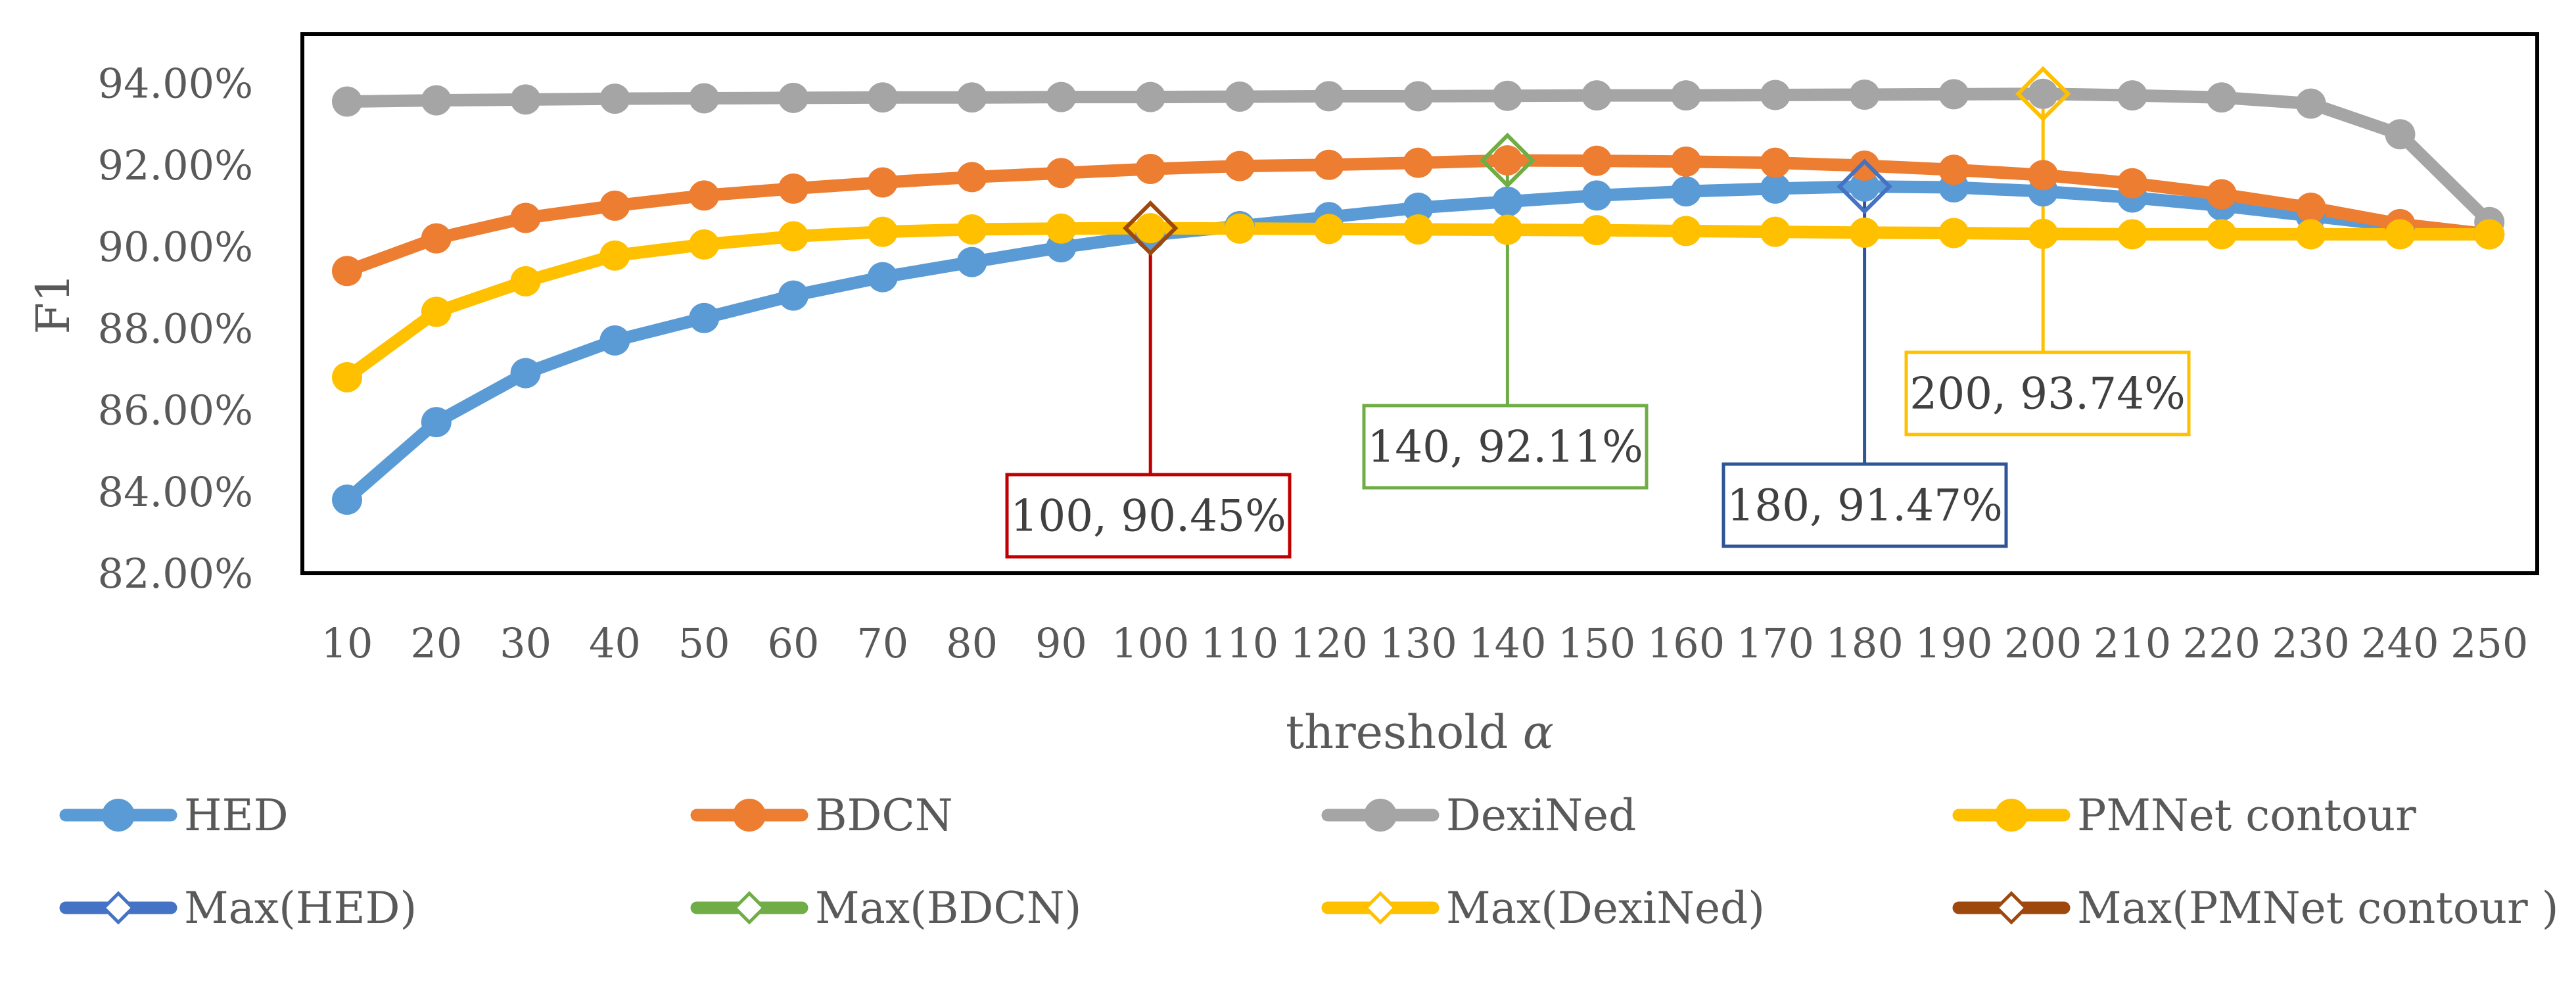  I want to click on y-tick-label: 90.00%, so click(175, 247).